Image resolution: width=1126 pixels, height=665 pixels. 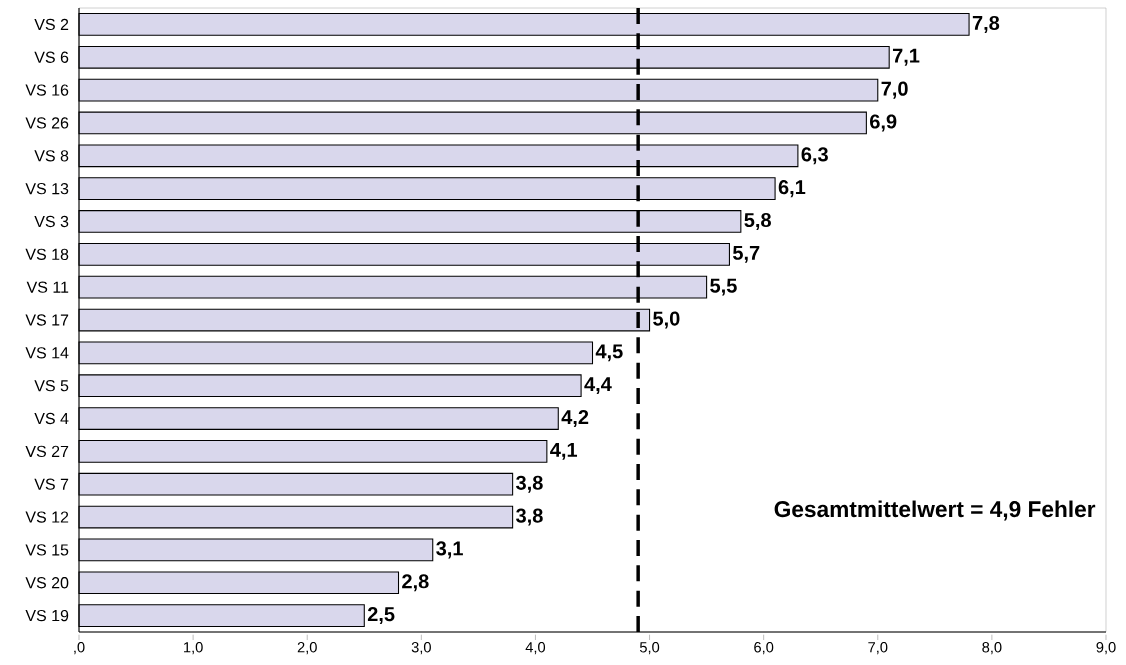 I want to click on y-tick-label: VS 26, so click(x=47, y=123).